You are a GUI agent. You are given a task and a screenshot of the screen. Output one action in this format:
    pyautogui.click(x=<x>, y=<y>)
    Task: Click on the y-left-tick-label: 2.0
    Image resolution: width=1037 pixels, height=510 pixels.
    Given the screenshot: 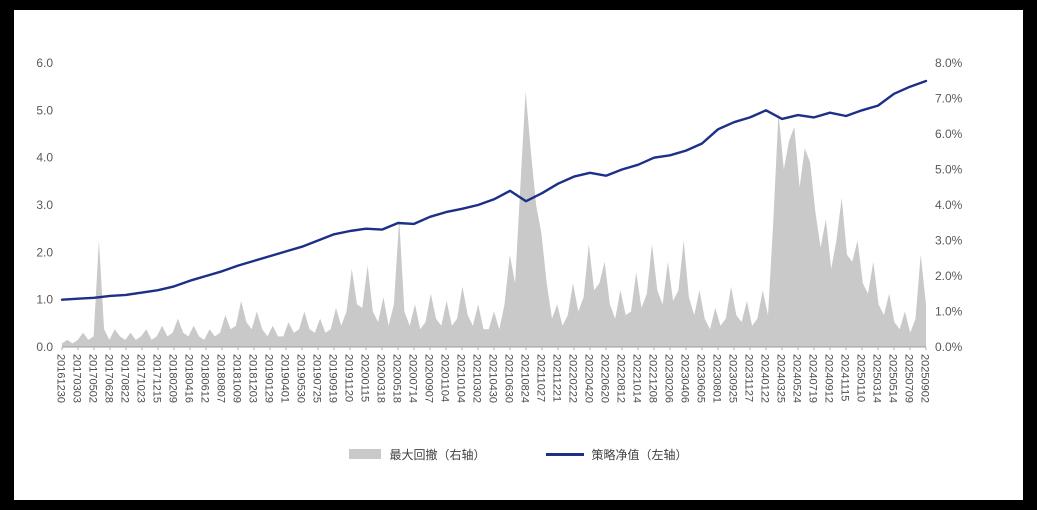 What is the action you would take?
    pyautogui.click(x=44, y=252)
    